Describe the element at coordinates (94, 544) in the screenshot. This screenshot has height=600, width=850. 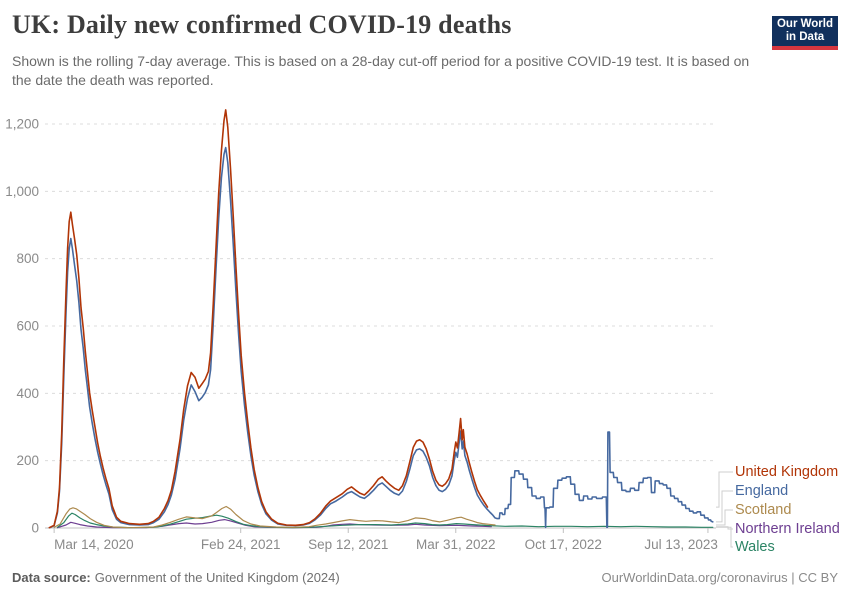
I see `x-tick-label: Mar 14, 2020` at that location.